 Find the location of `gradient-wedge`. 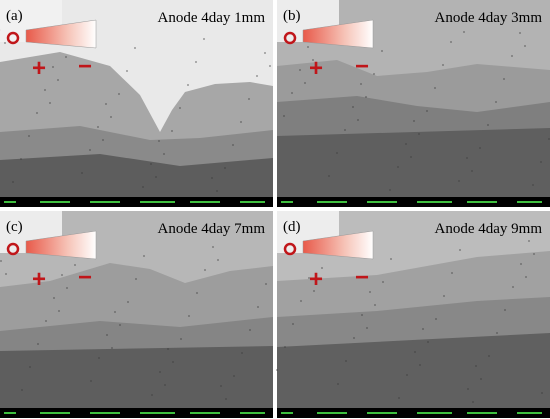

gradient-wedge is located at coordinates (338, 245).